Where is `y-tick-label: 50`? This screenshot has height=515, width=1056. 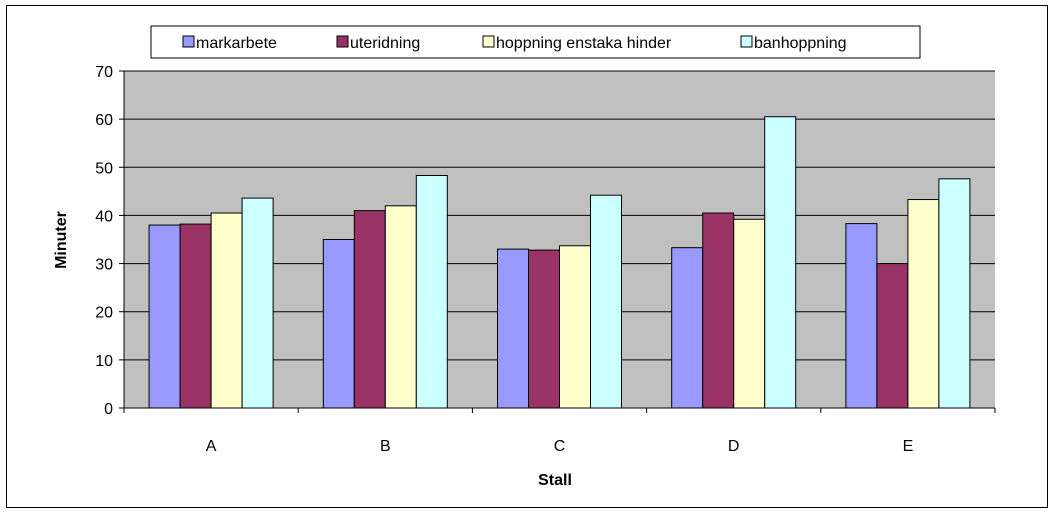 y-tick-label: 50 is located at coordinates (104, 168).